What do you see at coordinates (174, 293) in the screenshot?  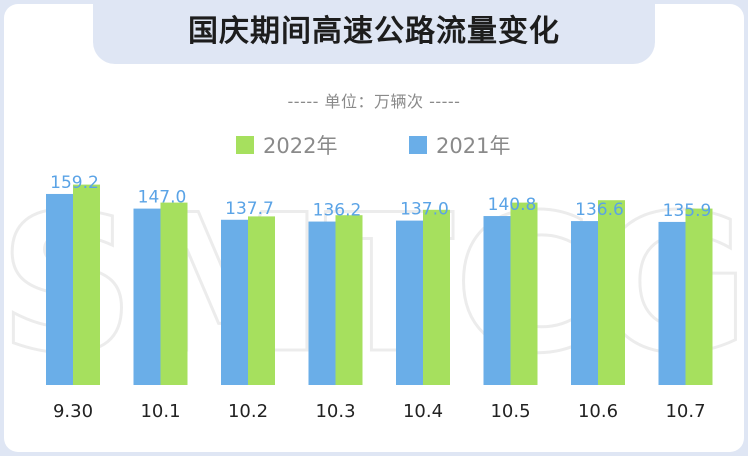 I see `bar-2022-10.1` at bounding box center [174, 293].